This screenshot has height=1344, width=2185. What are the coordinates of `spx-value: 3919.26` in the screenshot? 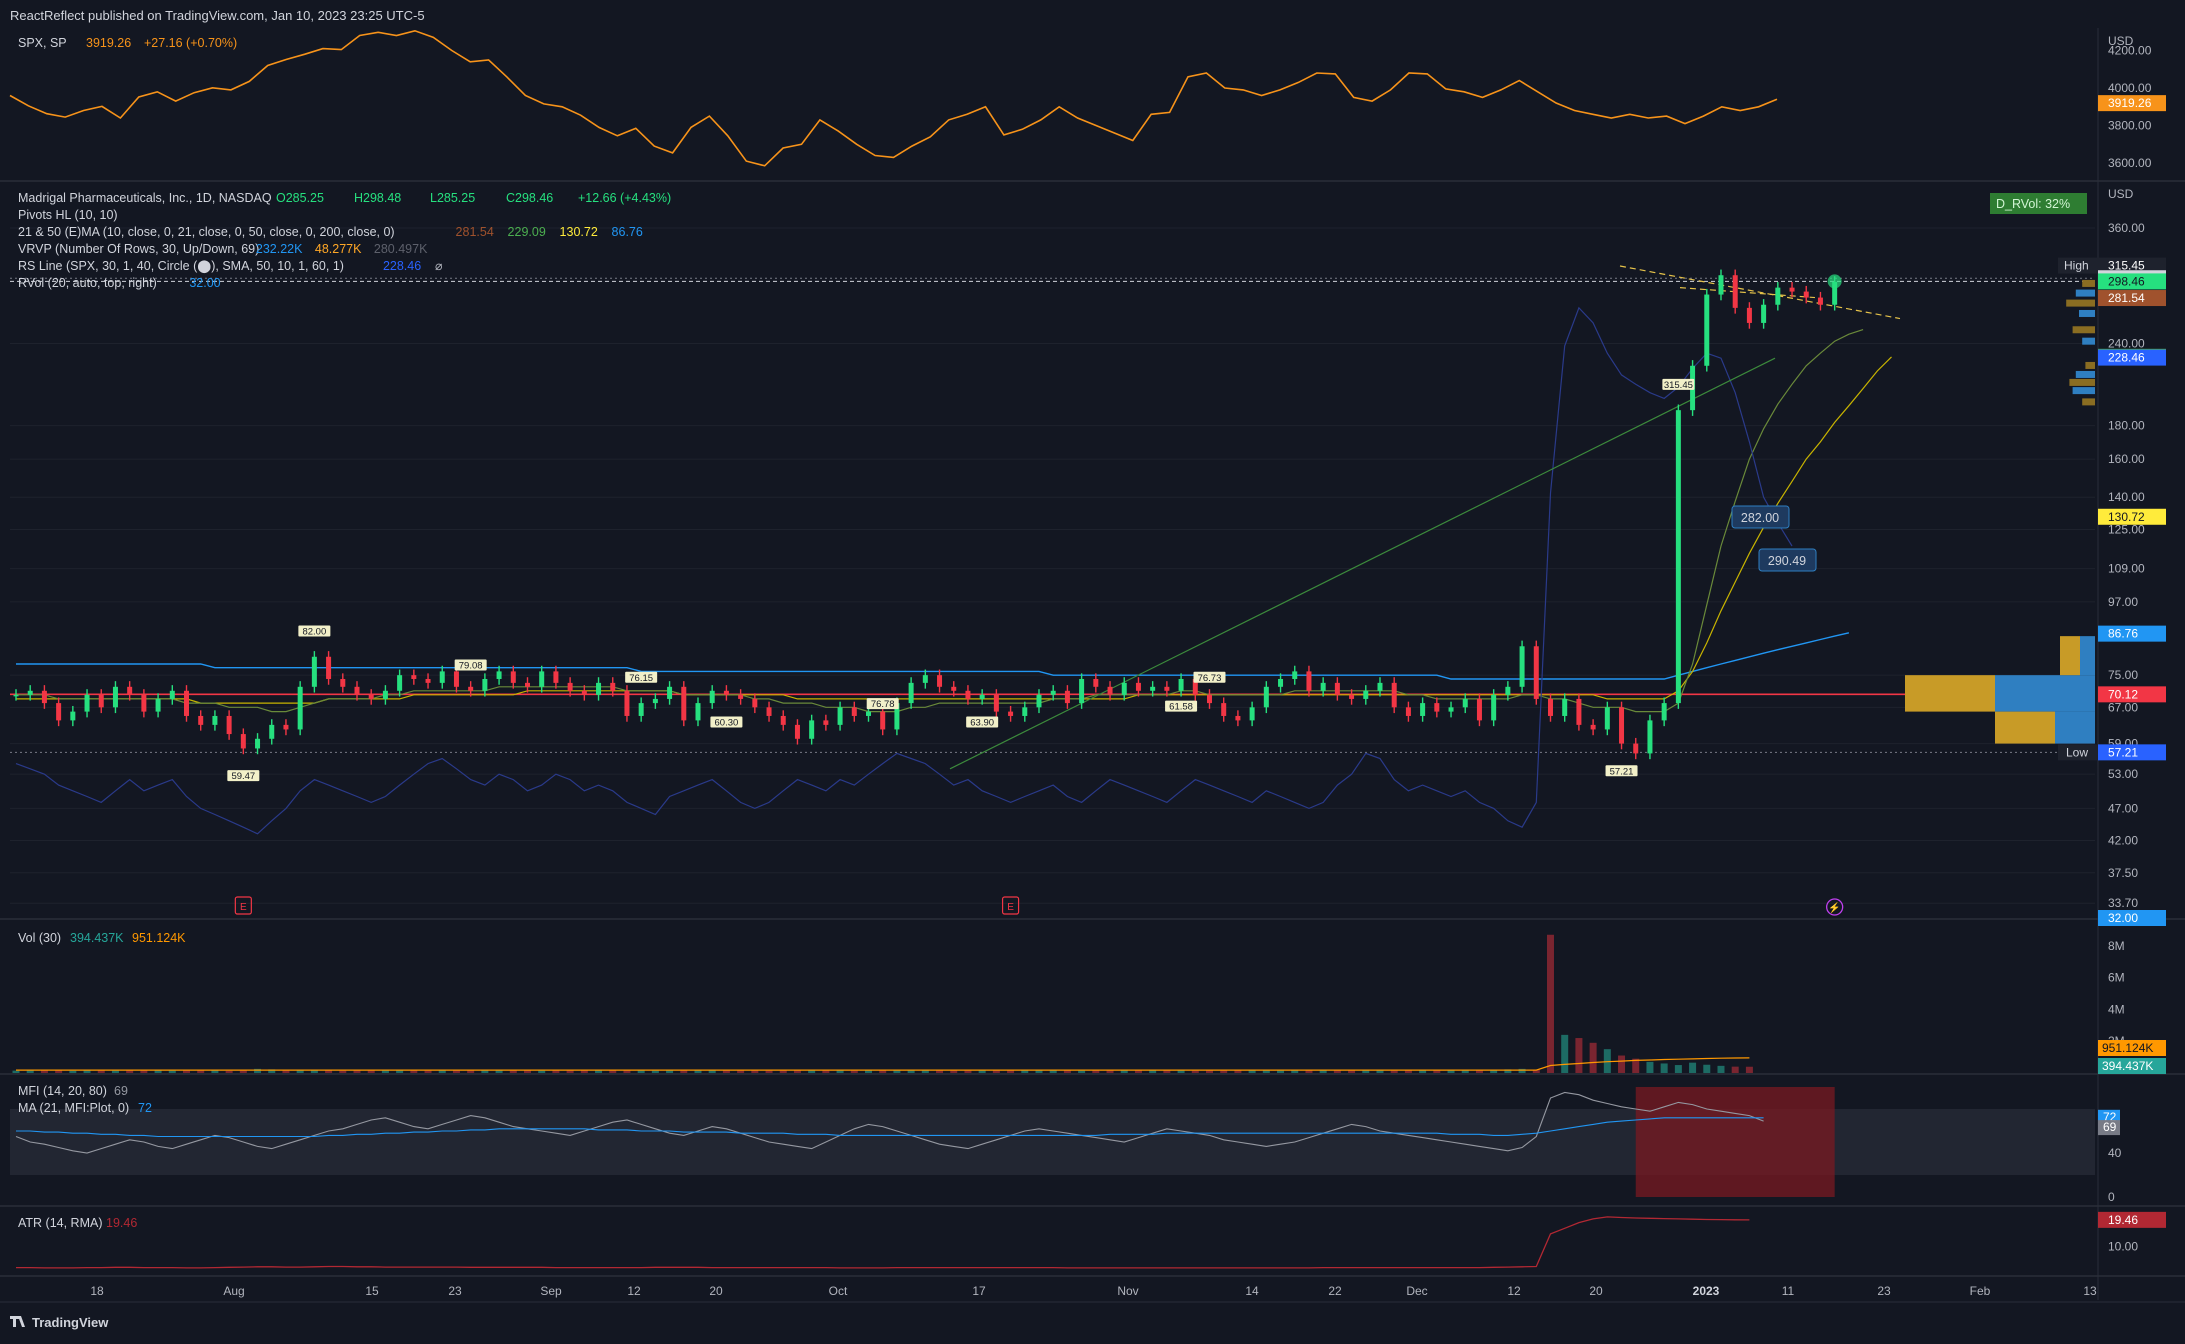 It's located at (108, 43).